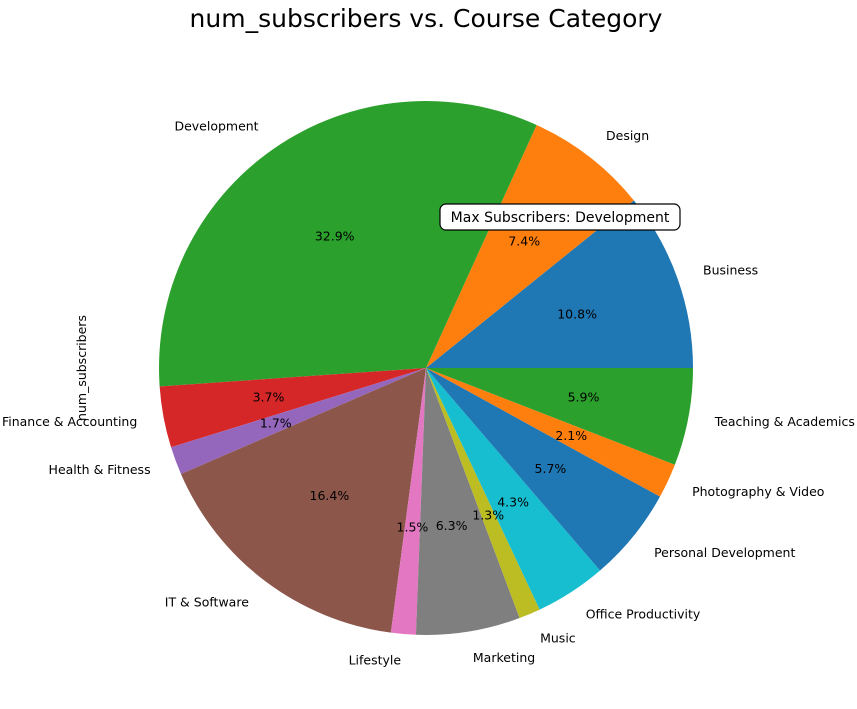 This screenshot has height=709, width=857. I want to click on y-axis-label: num_subscribers, so click(81, 368).